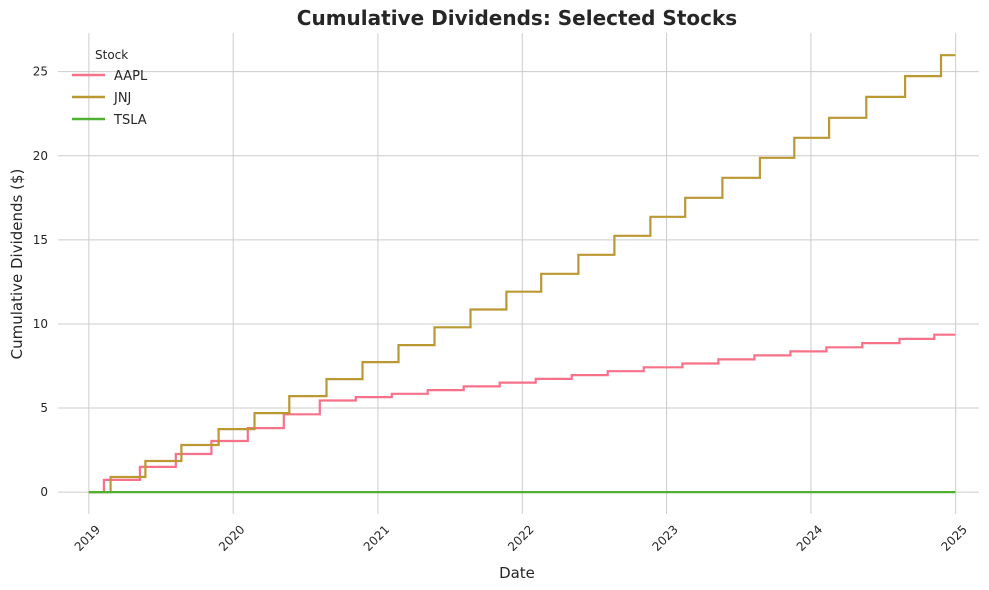 This screenshot has height=590, width=989. I want to click on x-axis-label: Date, so click(517, 573).